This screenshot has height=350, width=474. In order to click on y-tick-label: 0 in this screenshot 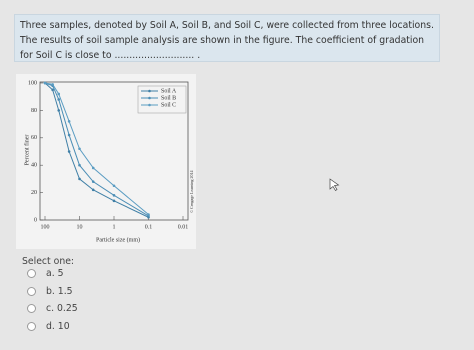, I will do `click(35, 220)`.